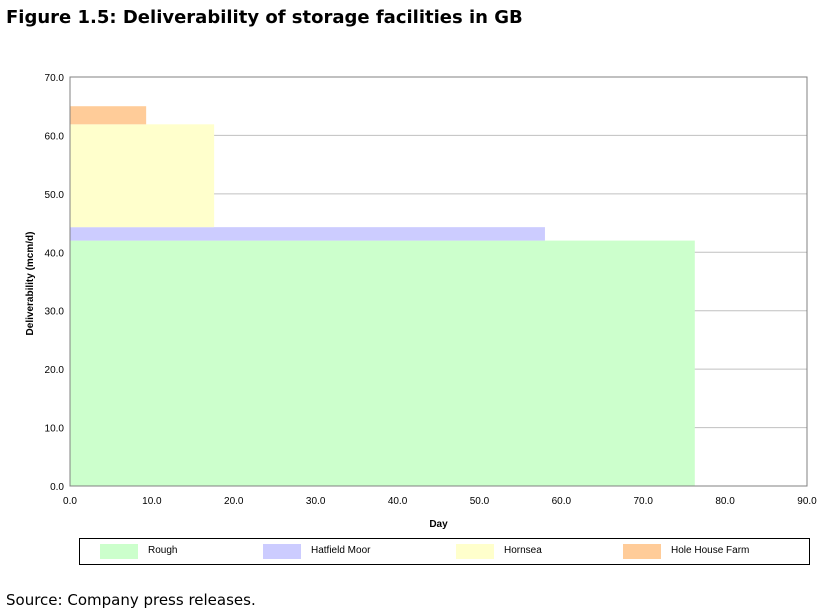  I want to click on bar-hatfield-moor, so click(307, 234).